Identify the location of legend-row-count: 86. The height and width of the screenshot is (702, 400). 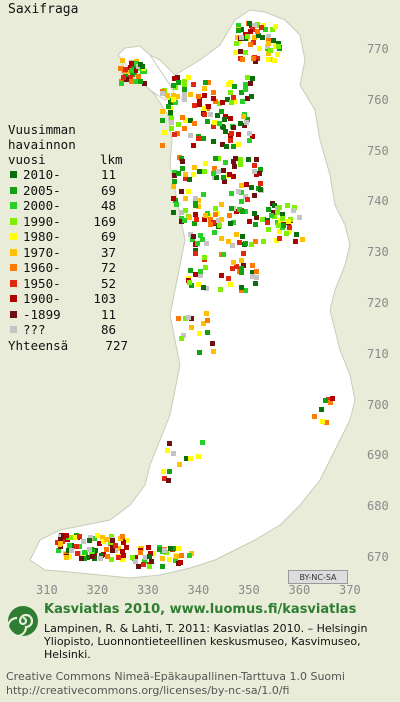
(108, 330).